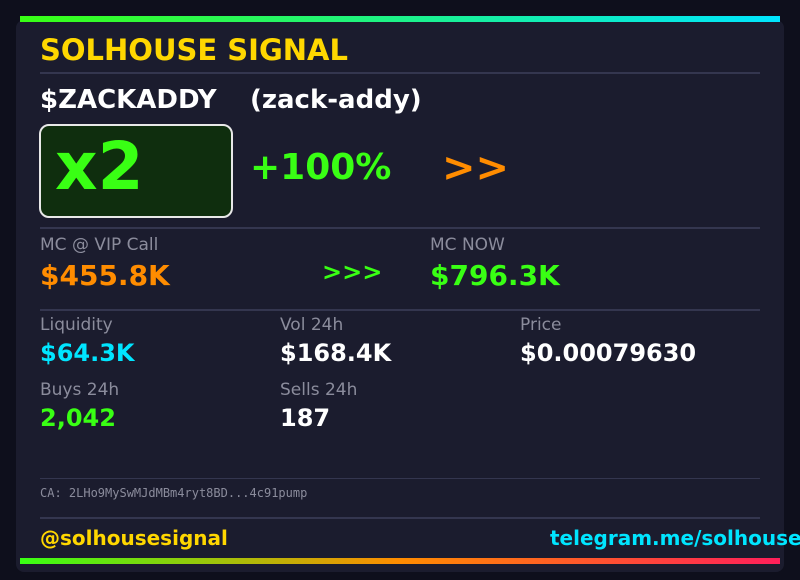 Image resolution: width=800 pixels, height=580 pixels. What do you see at coordinates (134, 538) in the screenshot?
I see `handle: @solhousesignal` at bounding box center [134, 538].